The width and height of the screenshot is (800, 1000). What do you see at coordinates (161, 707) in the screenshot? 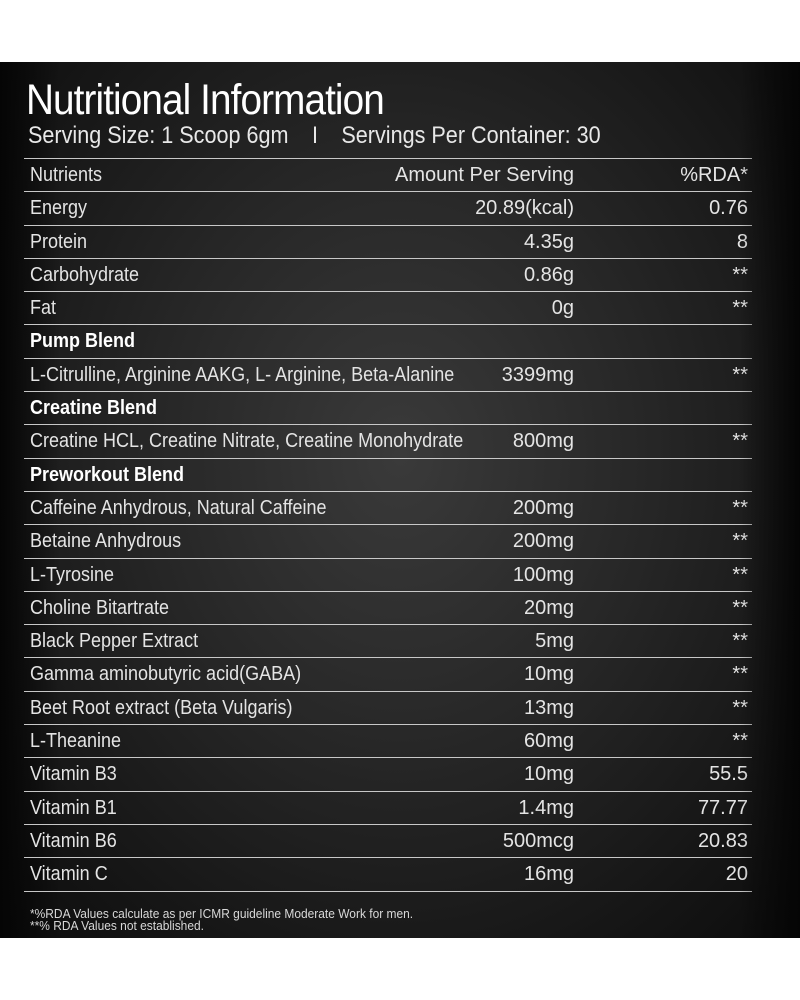
I see `nutrient-name: Beet Root extract (Beta Vulgaris)` at bounding box center [161, 707].